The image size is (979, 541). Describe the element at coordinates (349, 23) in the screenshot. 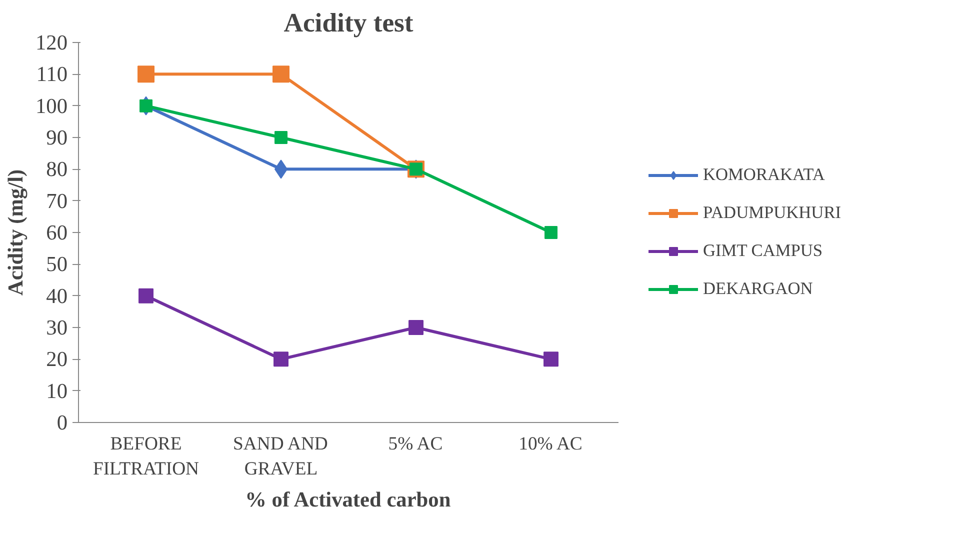

I see `chart-title: Acidity test` at that location.